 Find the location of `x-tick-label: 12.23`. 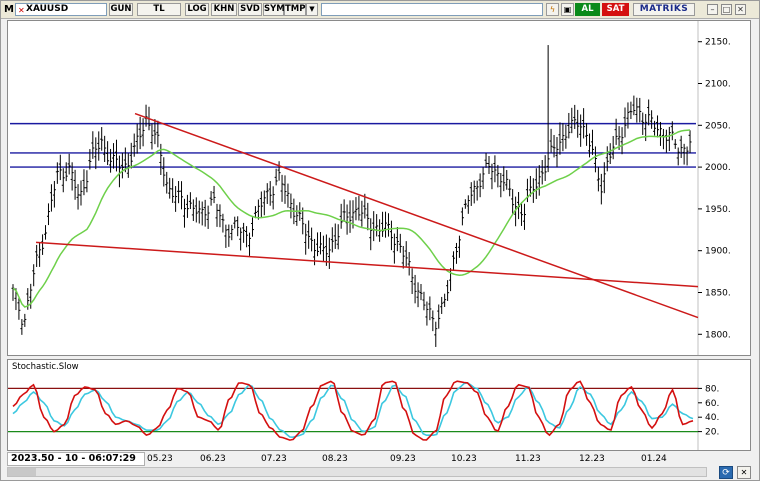

x-tick-label: 12.23 is located at coordinates (592, 459).